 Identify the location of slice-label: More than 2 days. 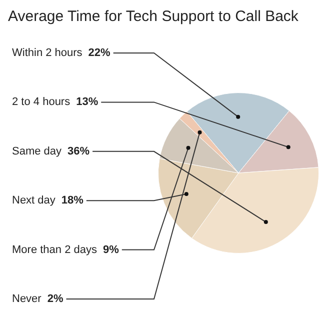
(55, 250).